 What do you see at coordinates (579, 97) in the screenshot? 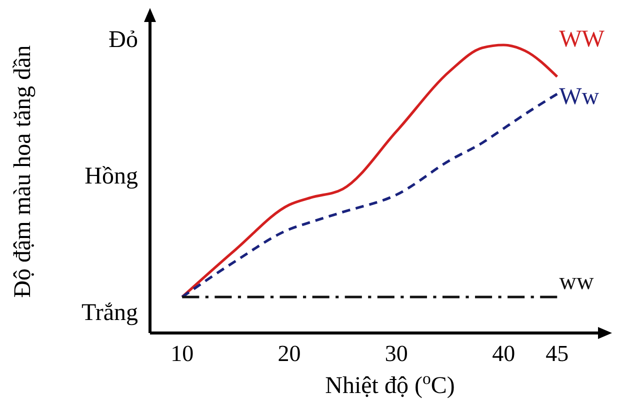
I see `series-label: Ww` at bounding box center [579, 97].